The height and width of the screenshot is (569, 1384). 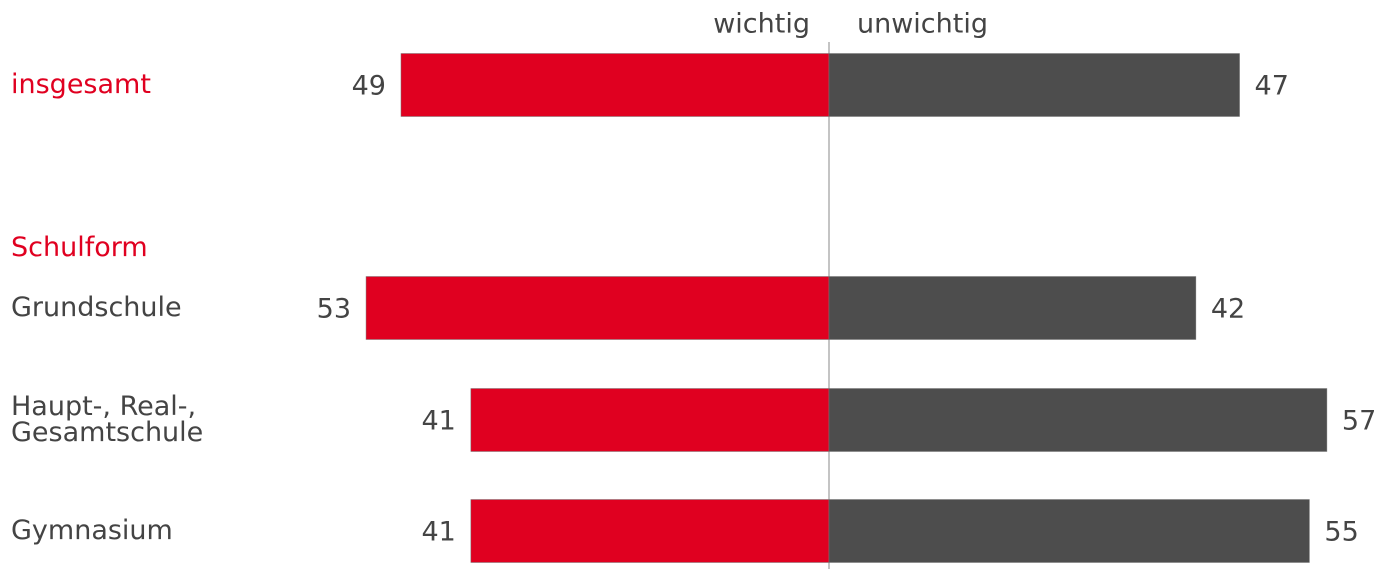 What do you see at coordinates (761, 24) in the screenshot?
I see `legend-left: wichtig` at bounding box center [761, 24].